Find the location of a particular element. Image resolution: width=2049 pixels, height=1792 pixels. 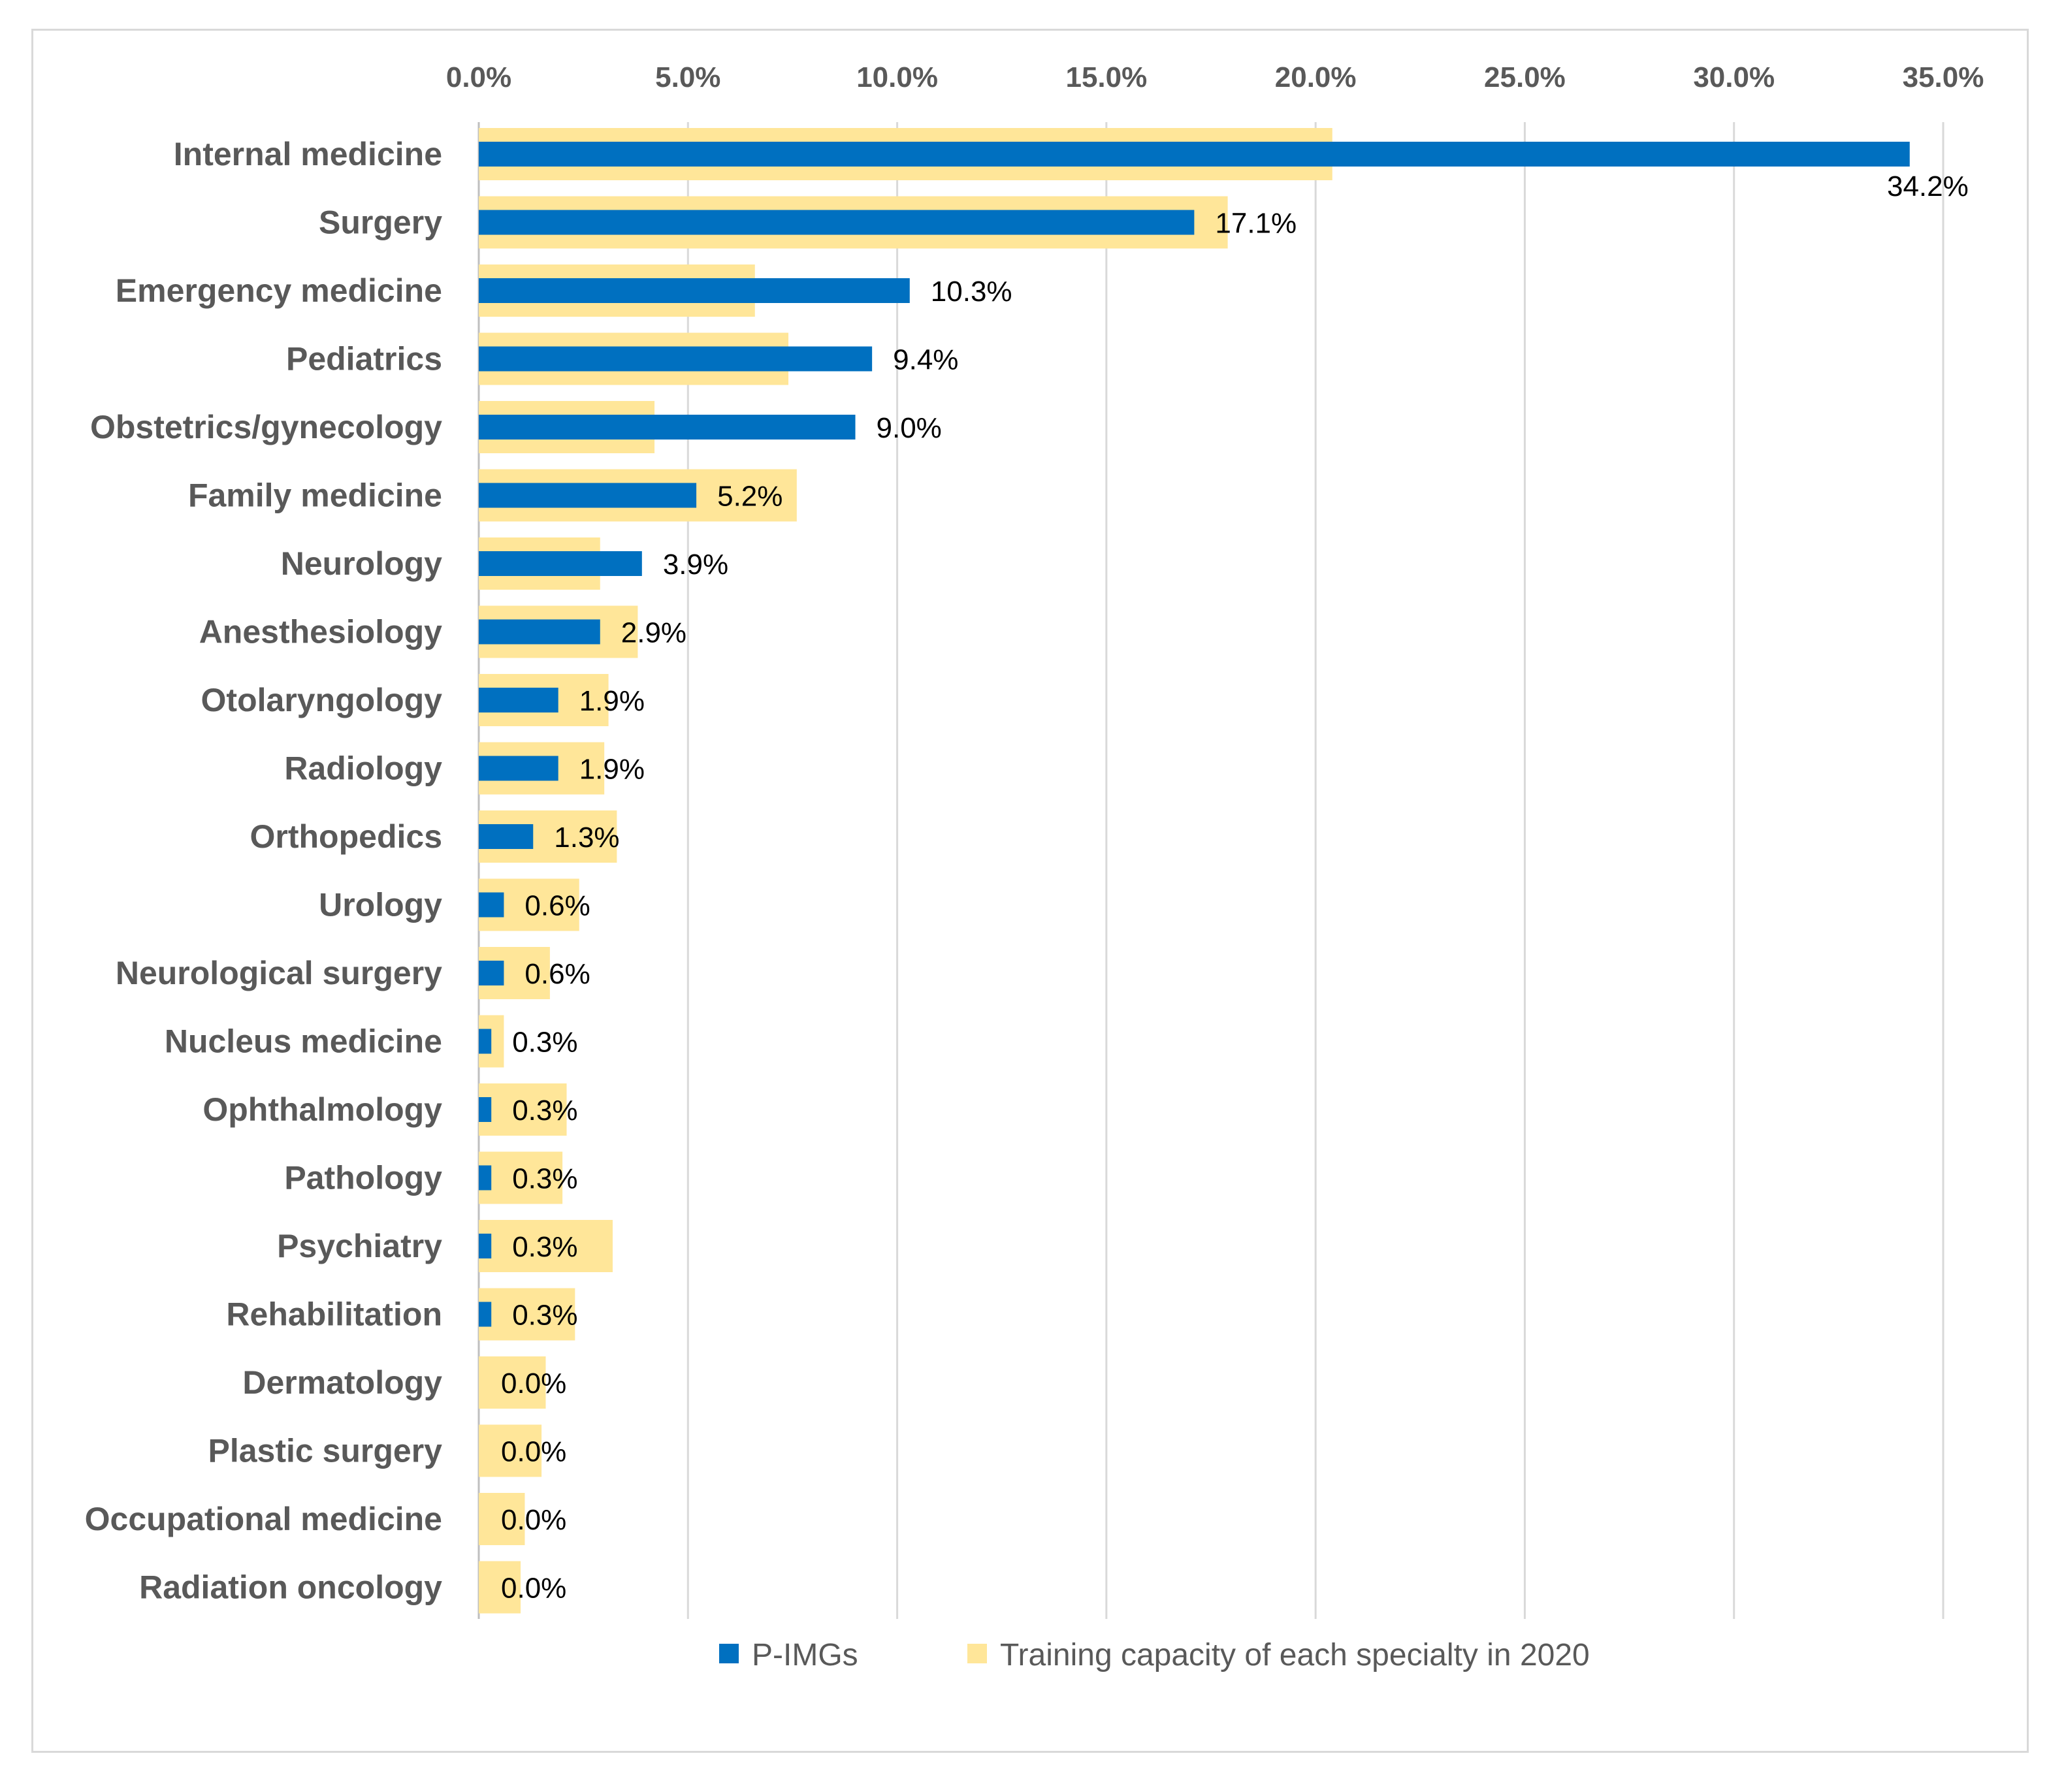

bar-p-imgs-rehabilitation is located at coordinates (485, 1314).